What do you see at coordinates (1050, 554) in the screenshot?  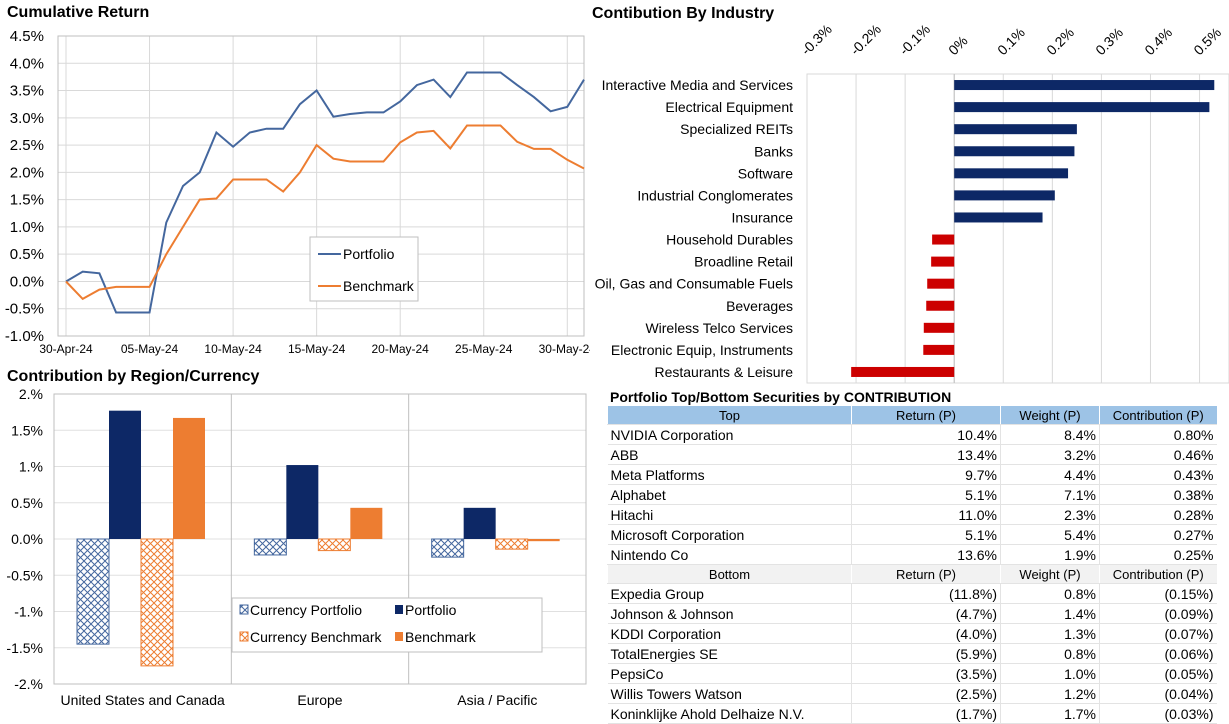 I see `table-cell: 1.9%` at bounding box center [1050, 554].